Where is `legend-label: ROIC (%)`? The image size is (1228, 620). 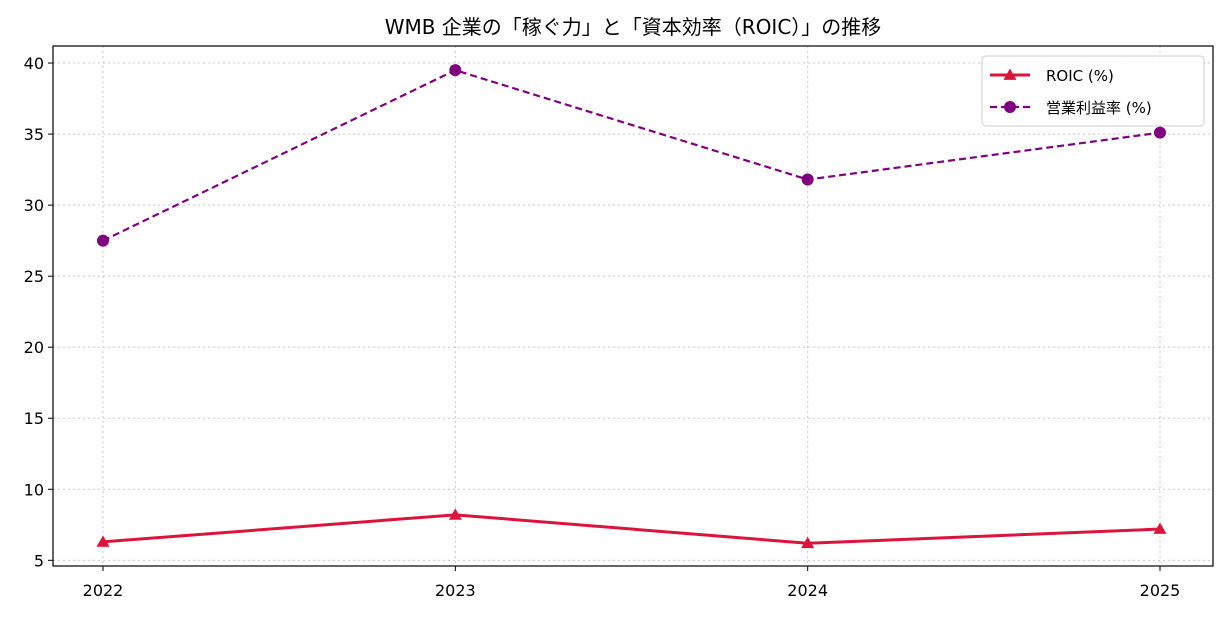
legend-label: ROIC (%) is located at coordinates (1080, 76).